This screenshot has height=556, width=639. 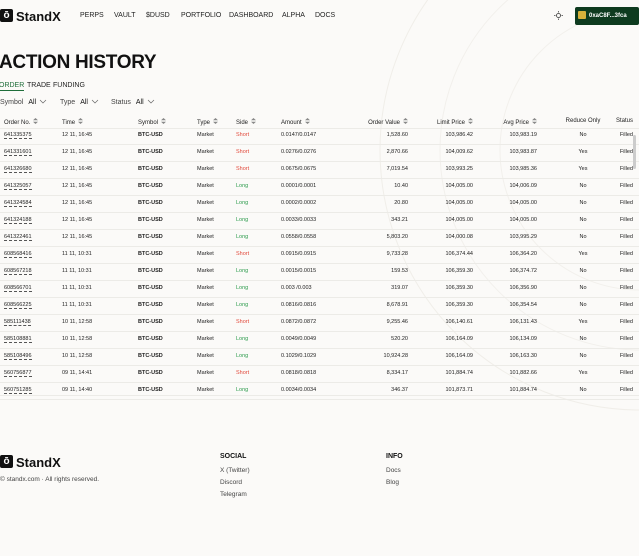 What do you see at coordinates (18, 203) in the screenshot?
I see `order-number: 641324584` at bounding box center [18, 203].